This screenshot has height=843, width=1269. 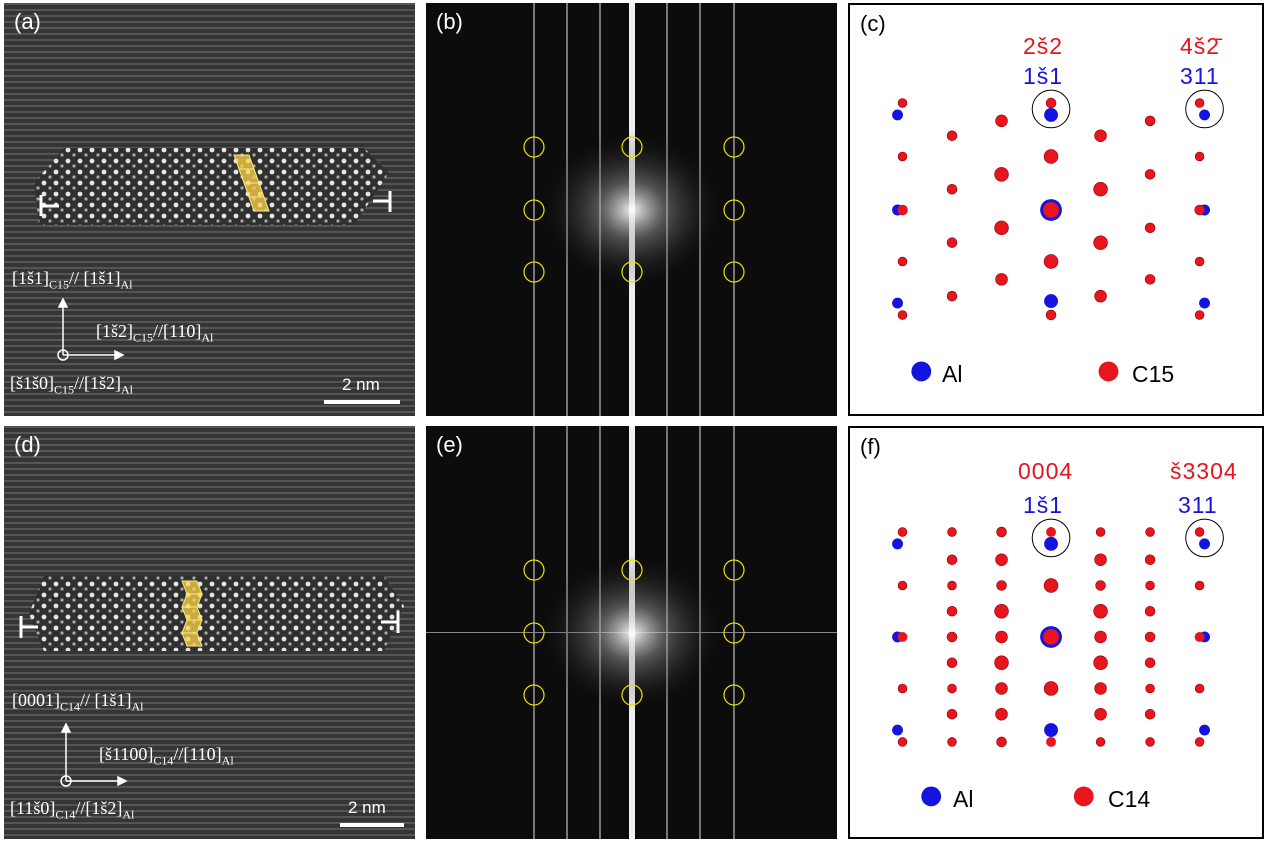 What do you see at coordinates (449, 444) in the screenshot?
I see `panel-label: (e)` at bounding box center [449, 444].